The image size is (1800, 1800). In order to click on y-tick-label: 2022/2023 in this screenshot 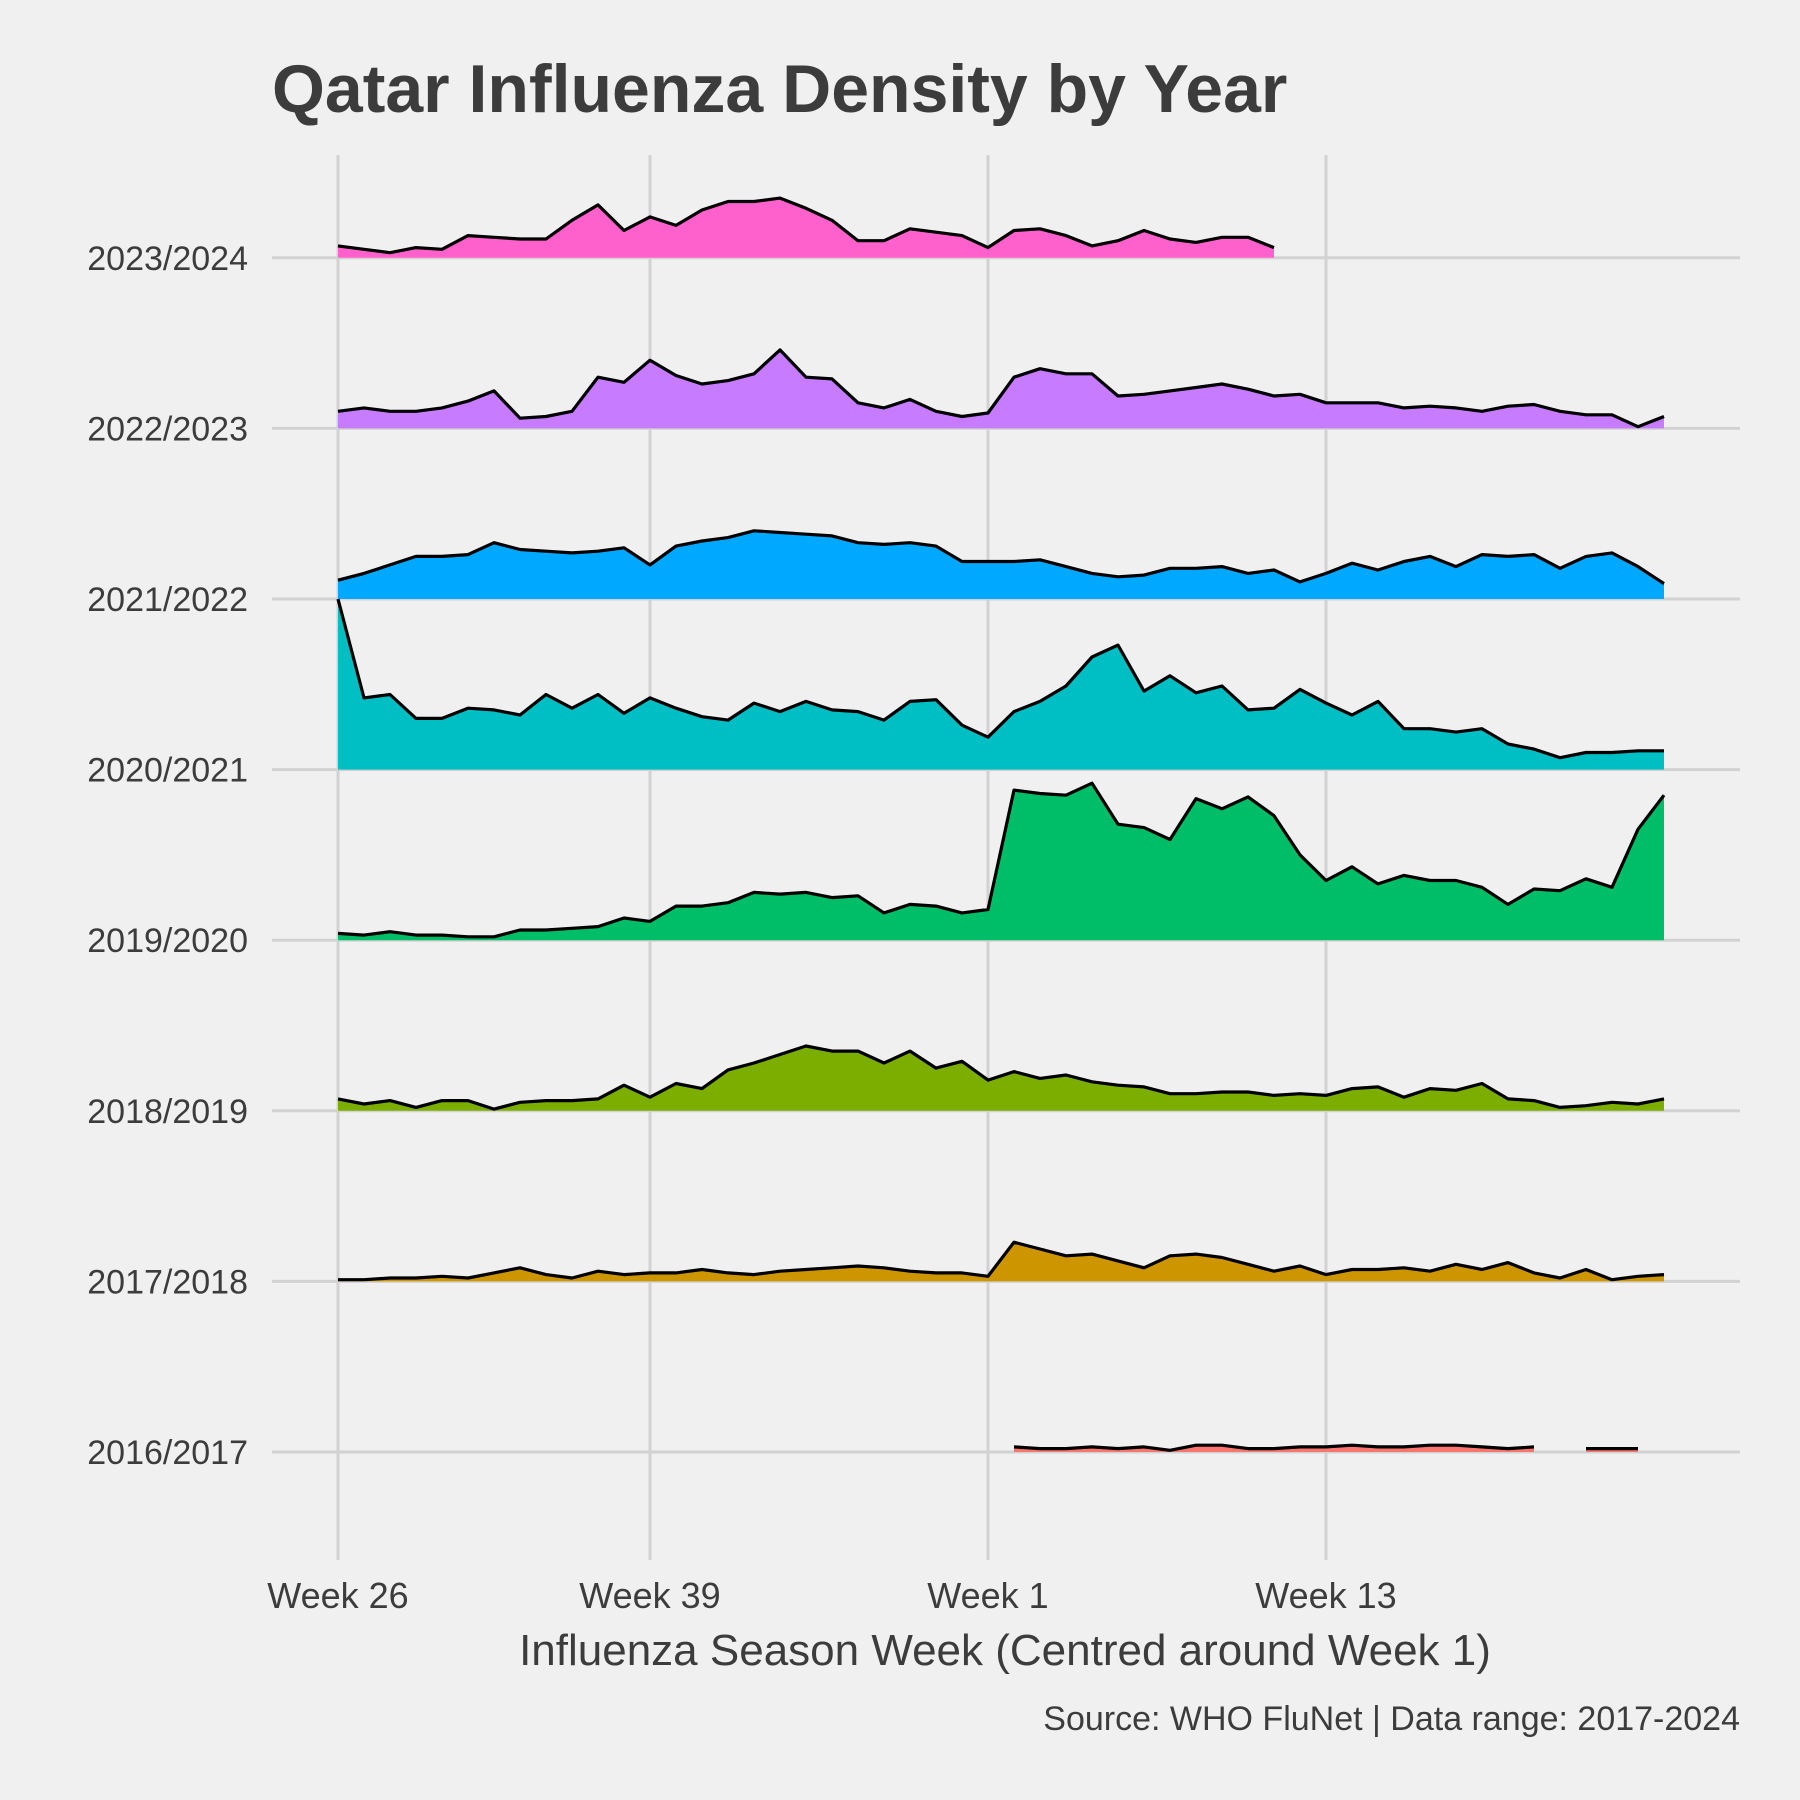, I will do `click(167, 429)`.